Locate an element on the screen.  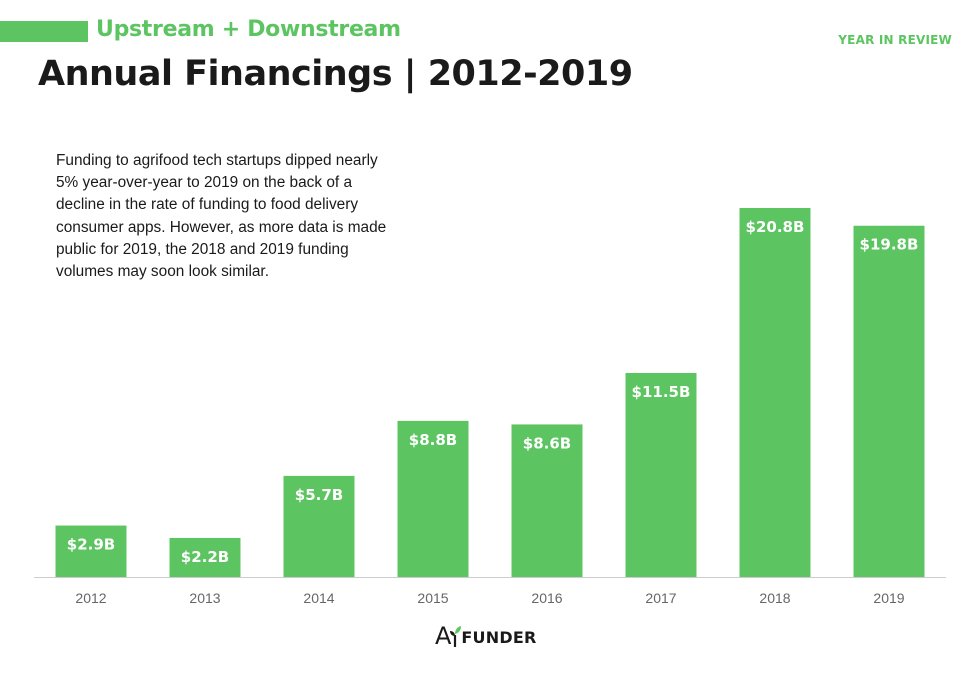
agfunder-logo: A FUNDER is located at coordinates (485, 636).